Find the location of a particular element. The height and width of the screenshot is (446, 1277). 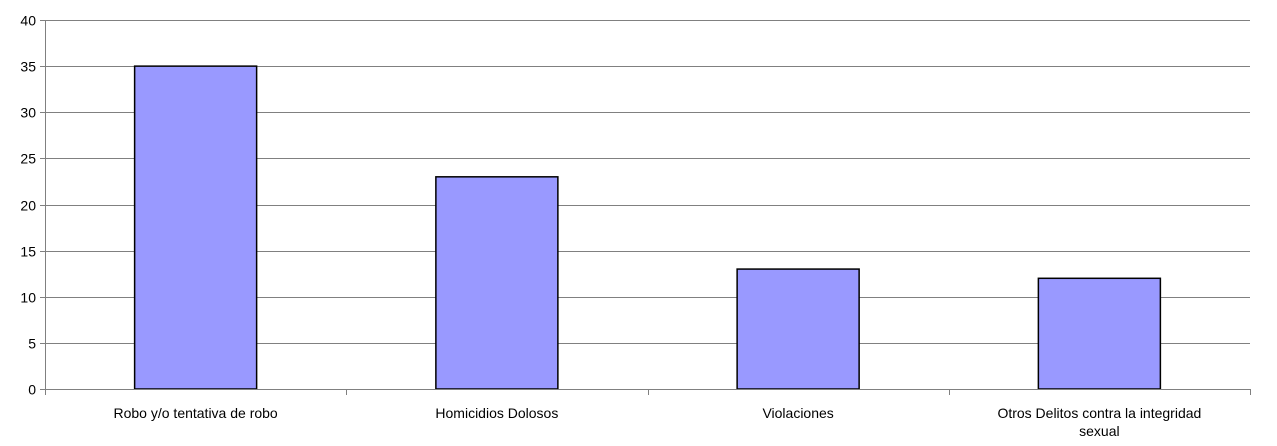

x-tick-label: Otros Delitos contra la integridad is located at coordinates (1099, 413).